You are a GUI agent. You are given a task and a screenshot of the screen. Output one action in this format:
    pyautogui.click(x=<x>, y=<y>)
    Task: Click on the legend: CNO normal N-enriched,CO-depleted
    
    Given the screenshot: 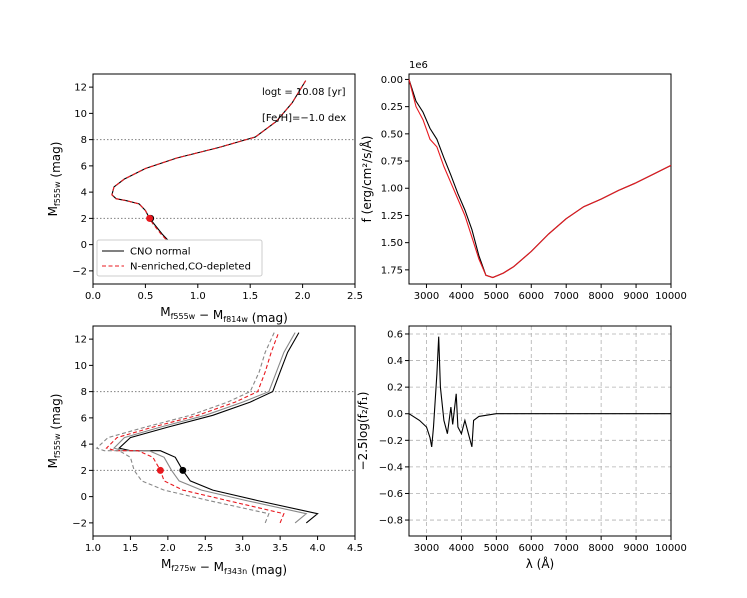 What is the action you would take?
    pyautogui.click(x=179, y=258)
    